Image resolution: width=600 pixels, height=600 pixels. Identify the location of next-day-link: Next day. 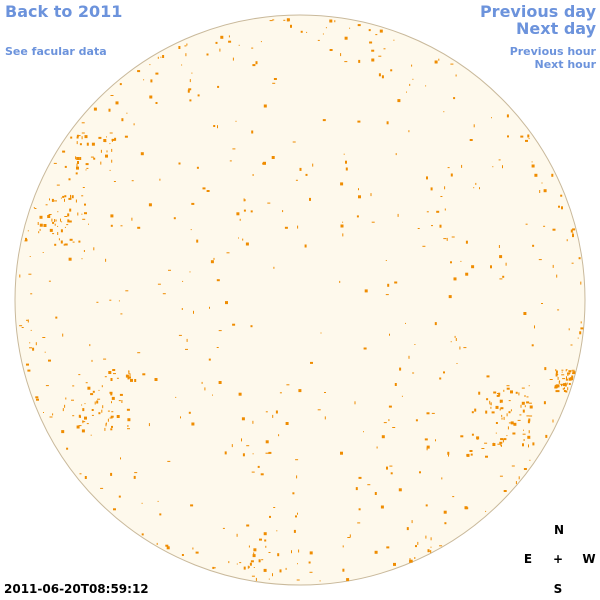
(556, 28).